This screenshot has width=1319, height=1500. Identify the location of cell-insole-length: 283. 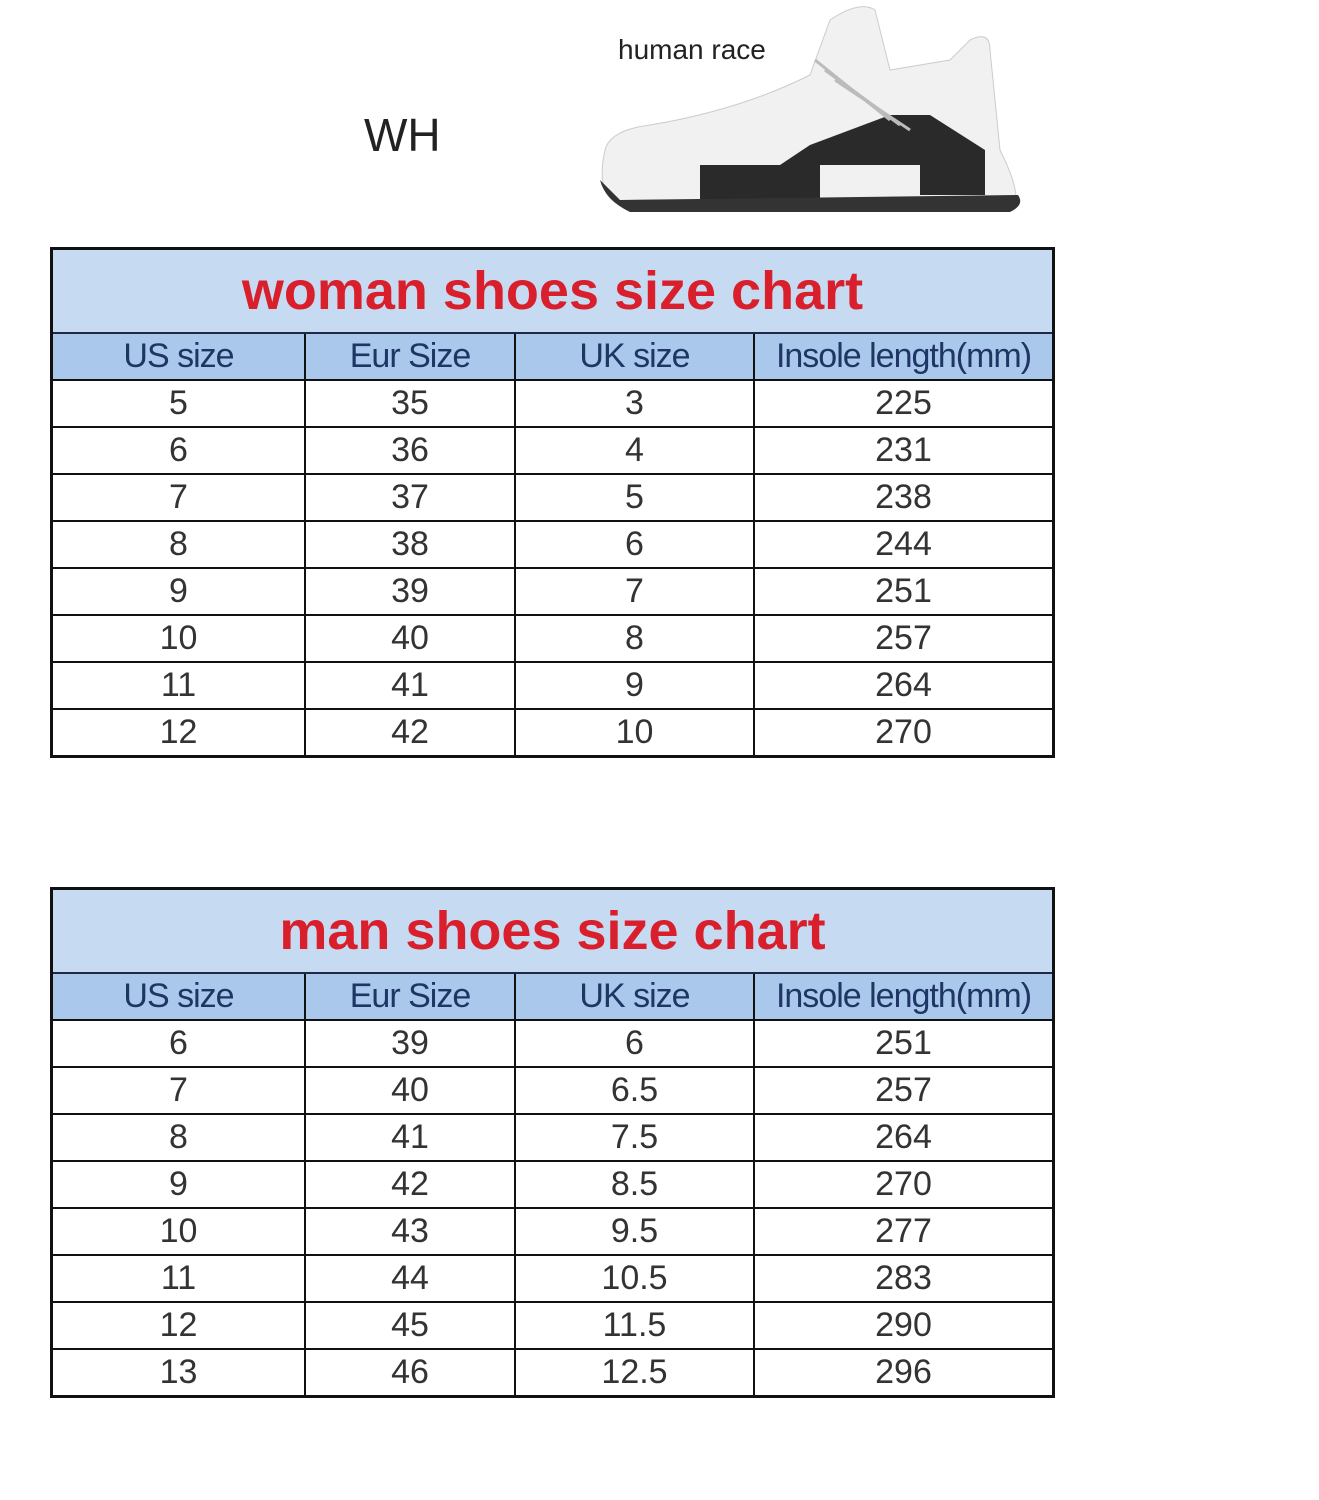
(902, 1278).